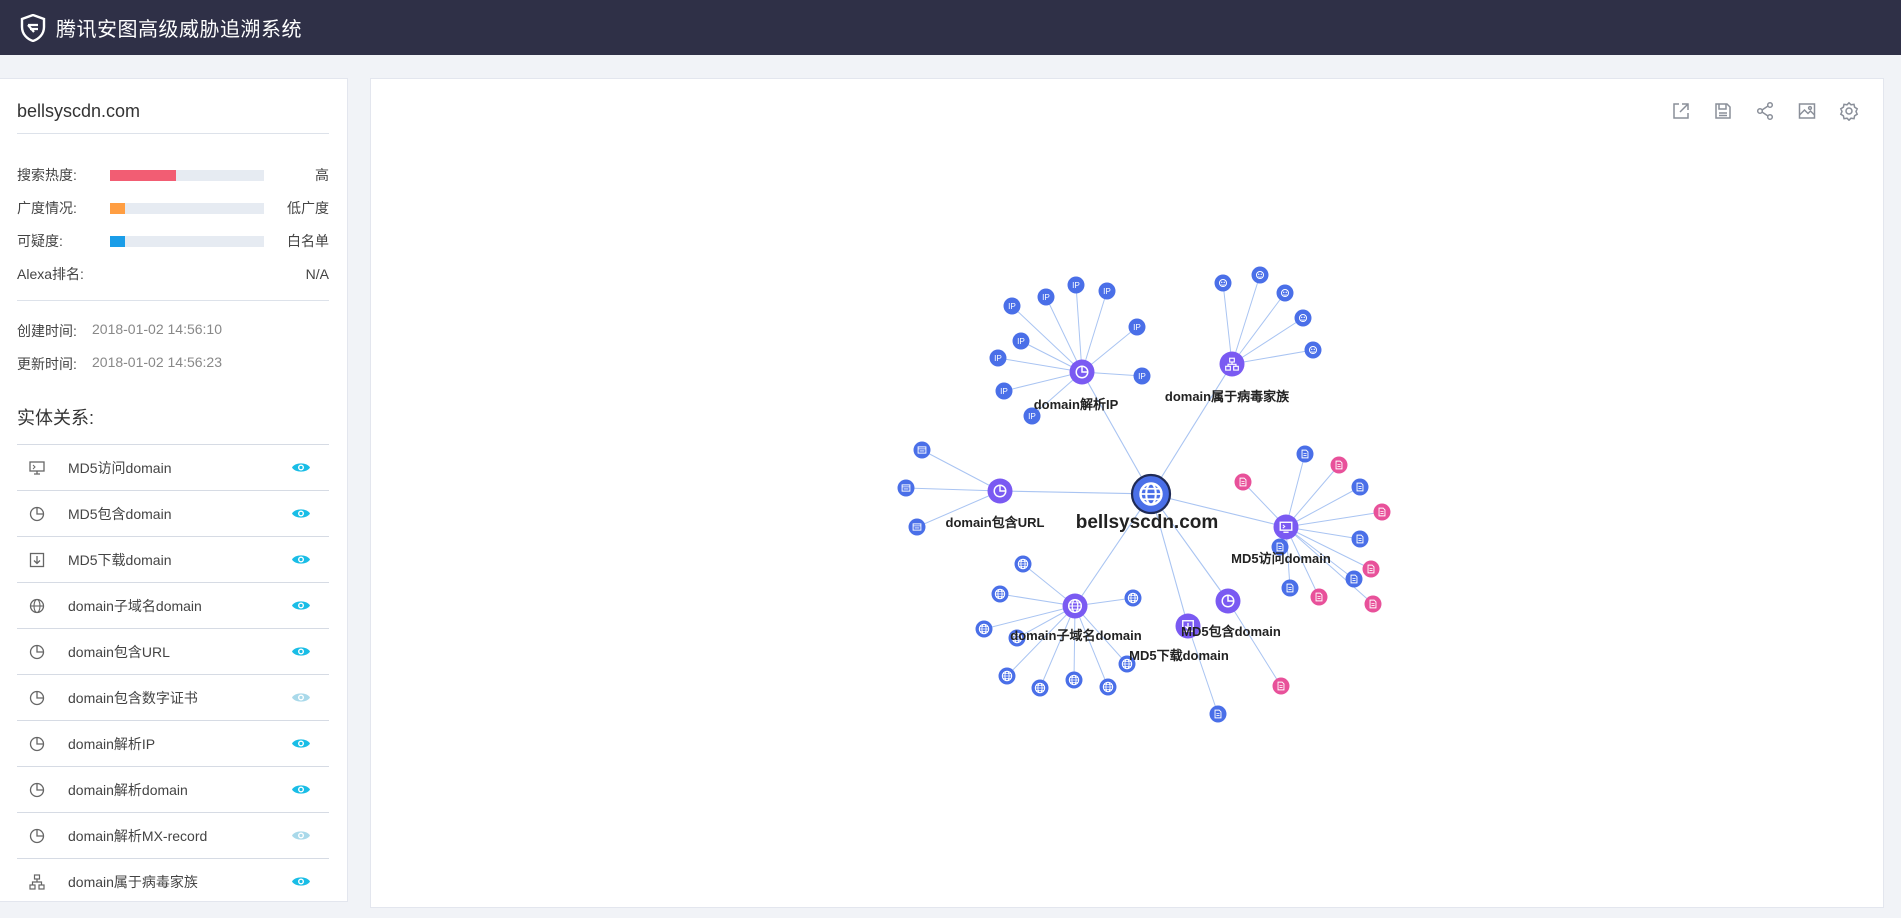  What do you see at coordinates (157, 329) in the screenshot?
I see `created-time-value: 2018-01-02 14:56:10` at bounding box center [157, 329].